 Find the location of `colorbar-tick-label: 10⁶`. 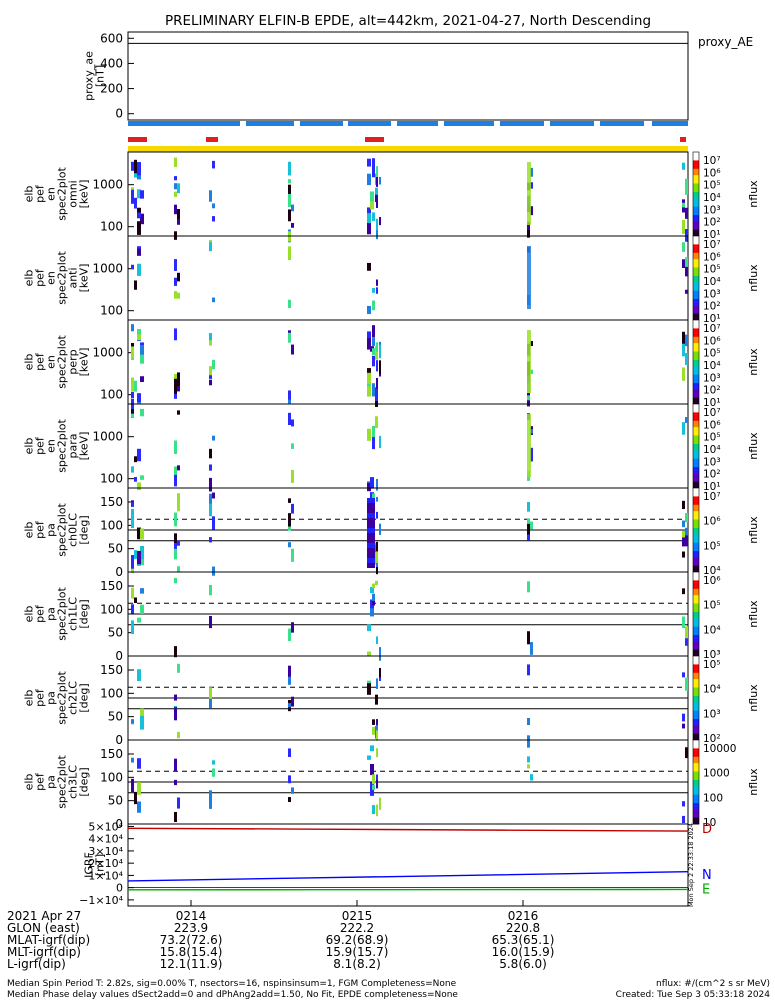

colorbar-tick-label: 10⁶ is located at coordinates (712, 341).